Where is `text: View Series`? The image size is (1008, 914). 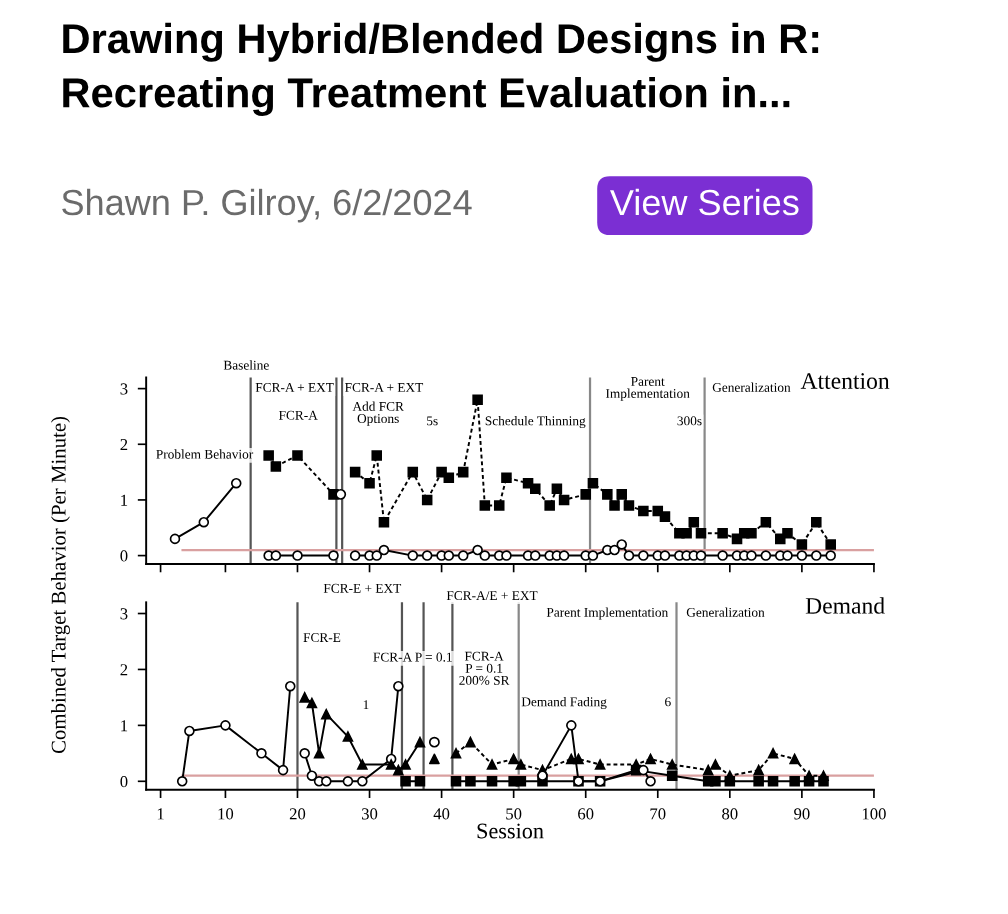
text: View Series is located at coordinates (704, 202).